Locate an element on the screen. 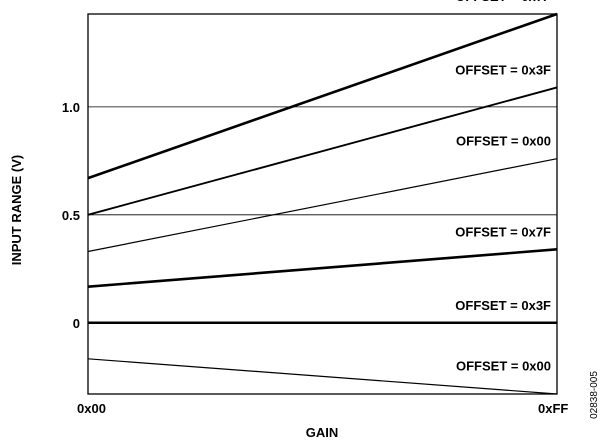 The width and height of the screenshot is (602, 441). x-tick-label-end: 0xFF is located at coordinates (553, 408).